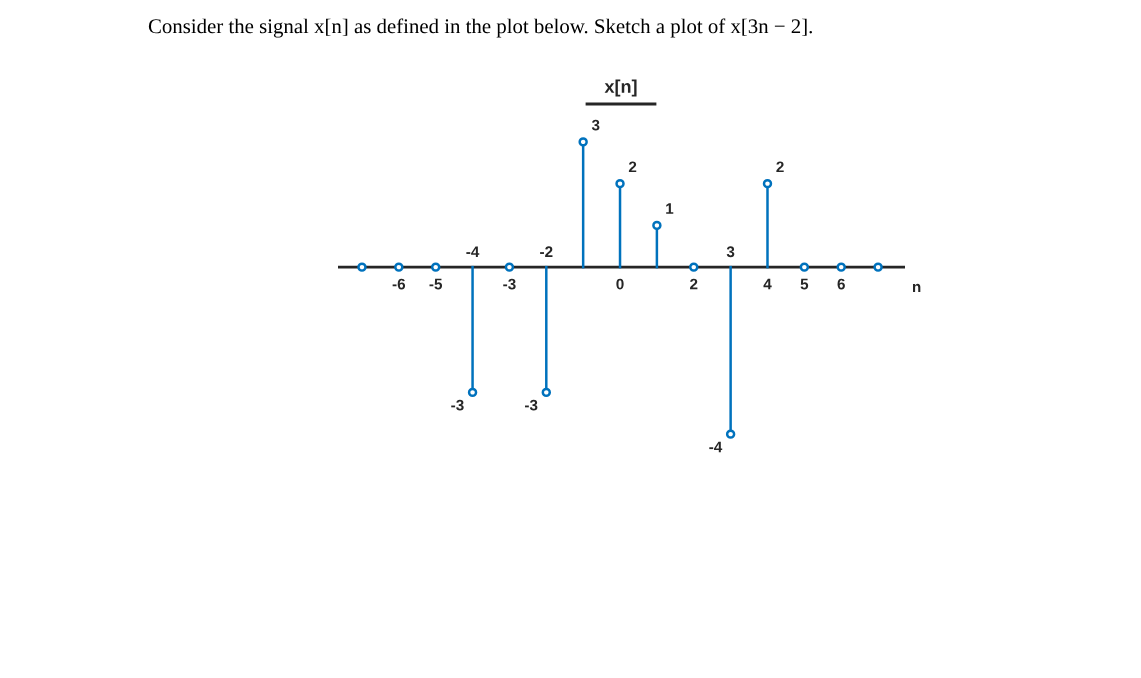 Image resolution: width=1141 pixels, height=678 pixels. I want to click on x-tick-label: -3, so click(509, 284).